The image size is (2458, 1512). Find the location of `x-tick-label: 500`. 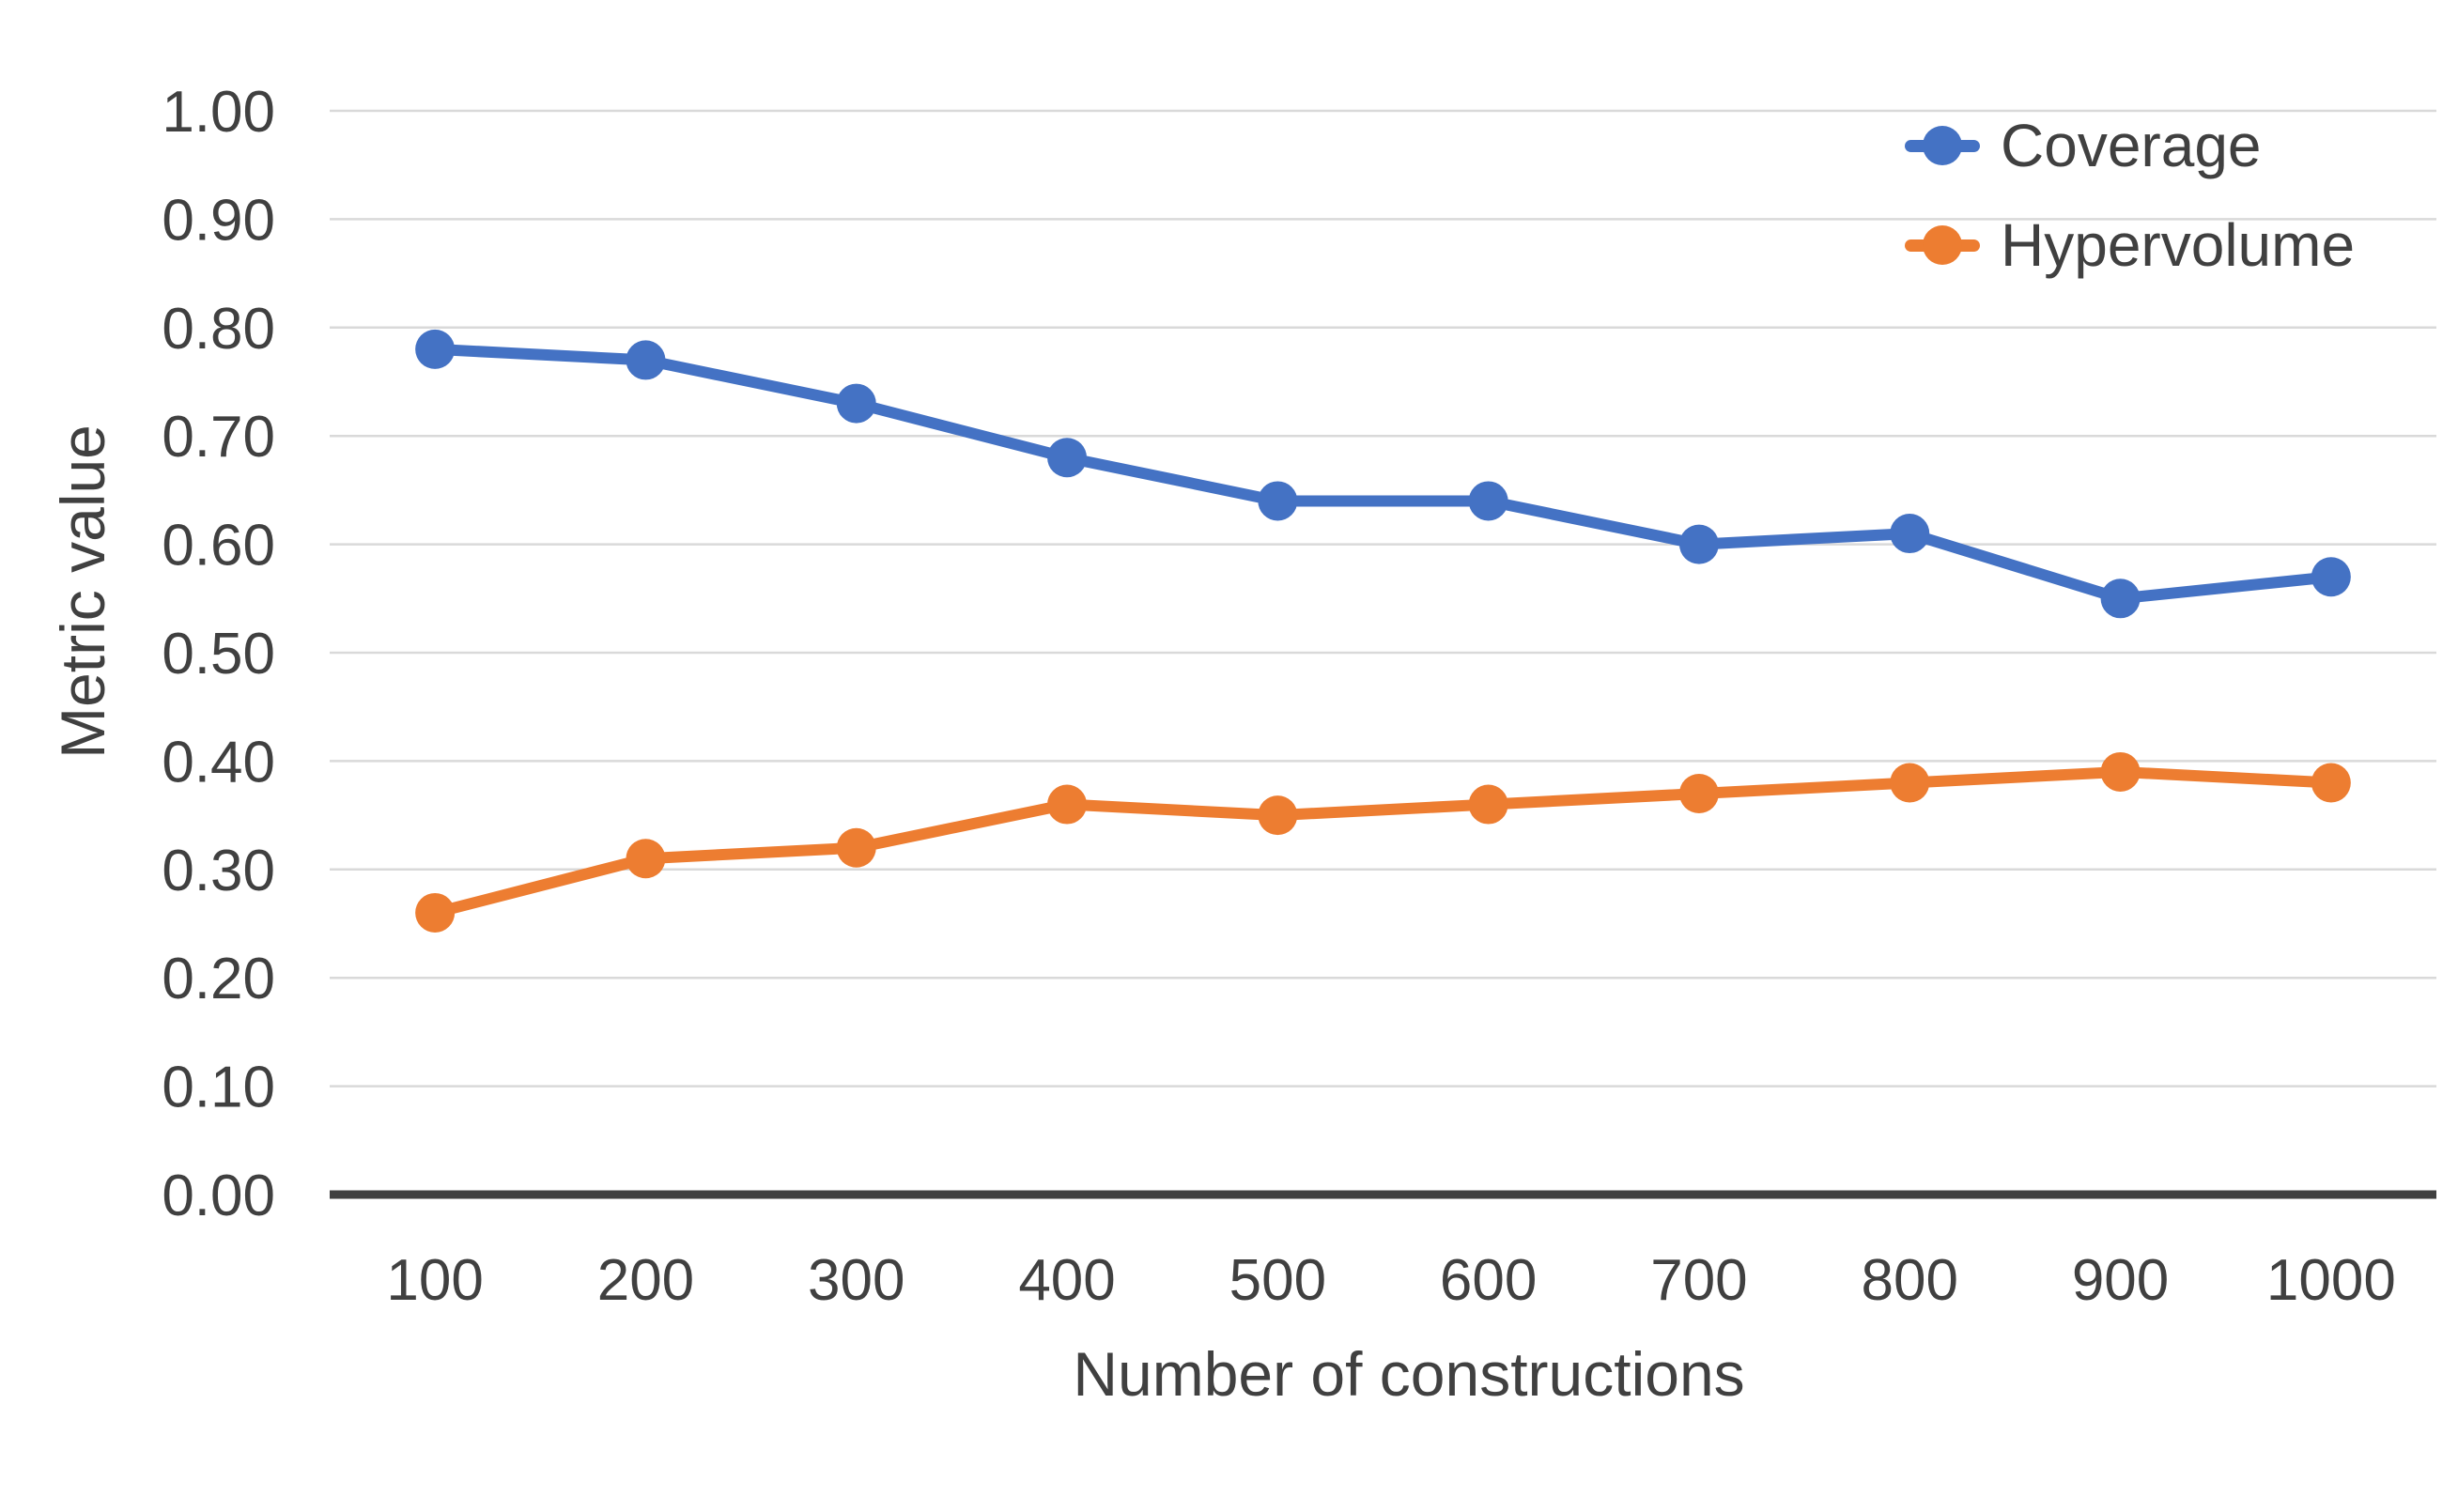

x-tick-label: 500 is located at coordinates (1278, 1280).